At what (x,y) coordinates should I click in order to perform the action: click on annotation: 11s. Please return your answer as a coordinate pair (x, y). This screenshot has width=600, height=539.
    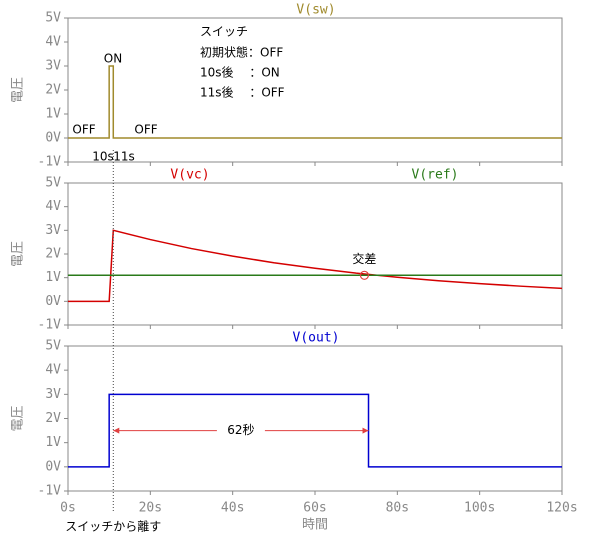
    Looking at the image, I should click on (124, 157).